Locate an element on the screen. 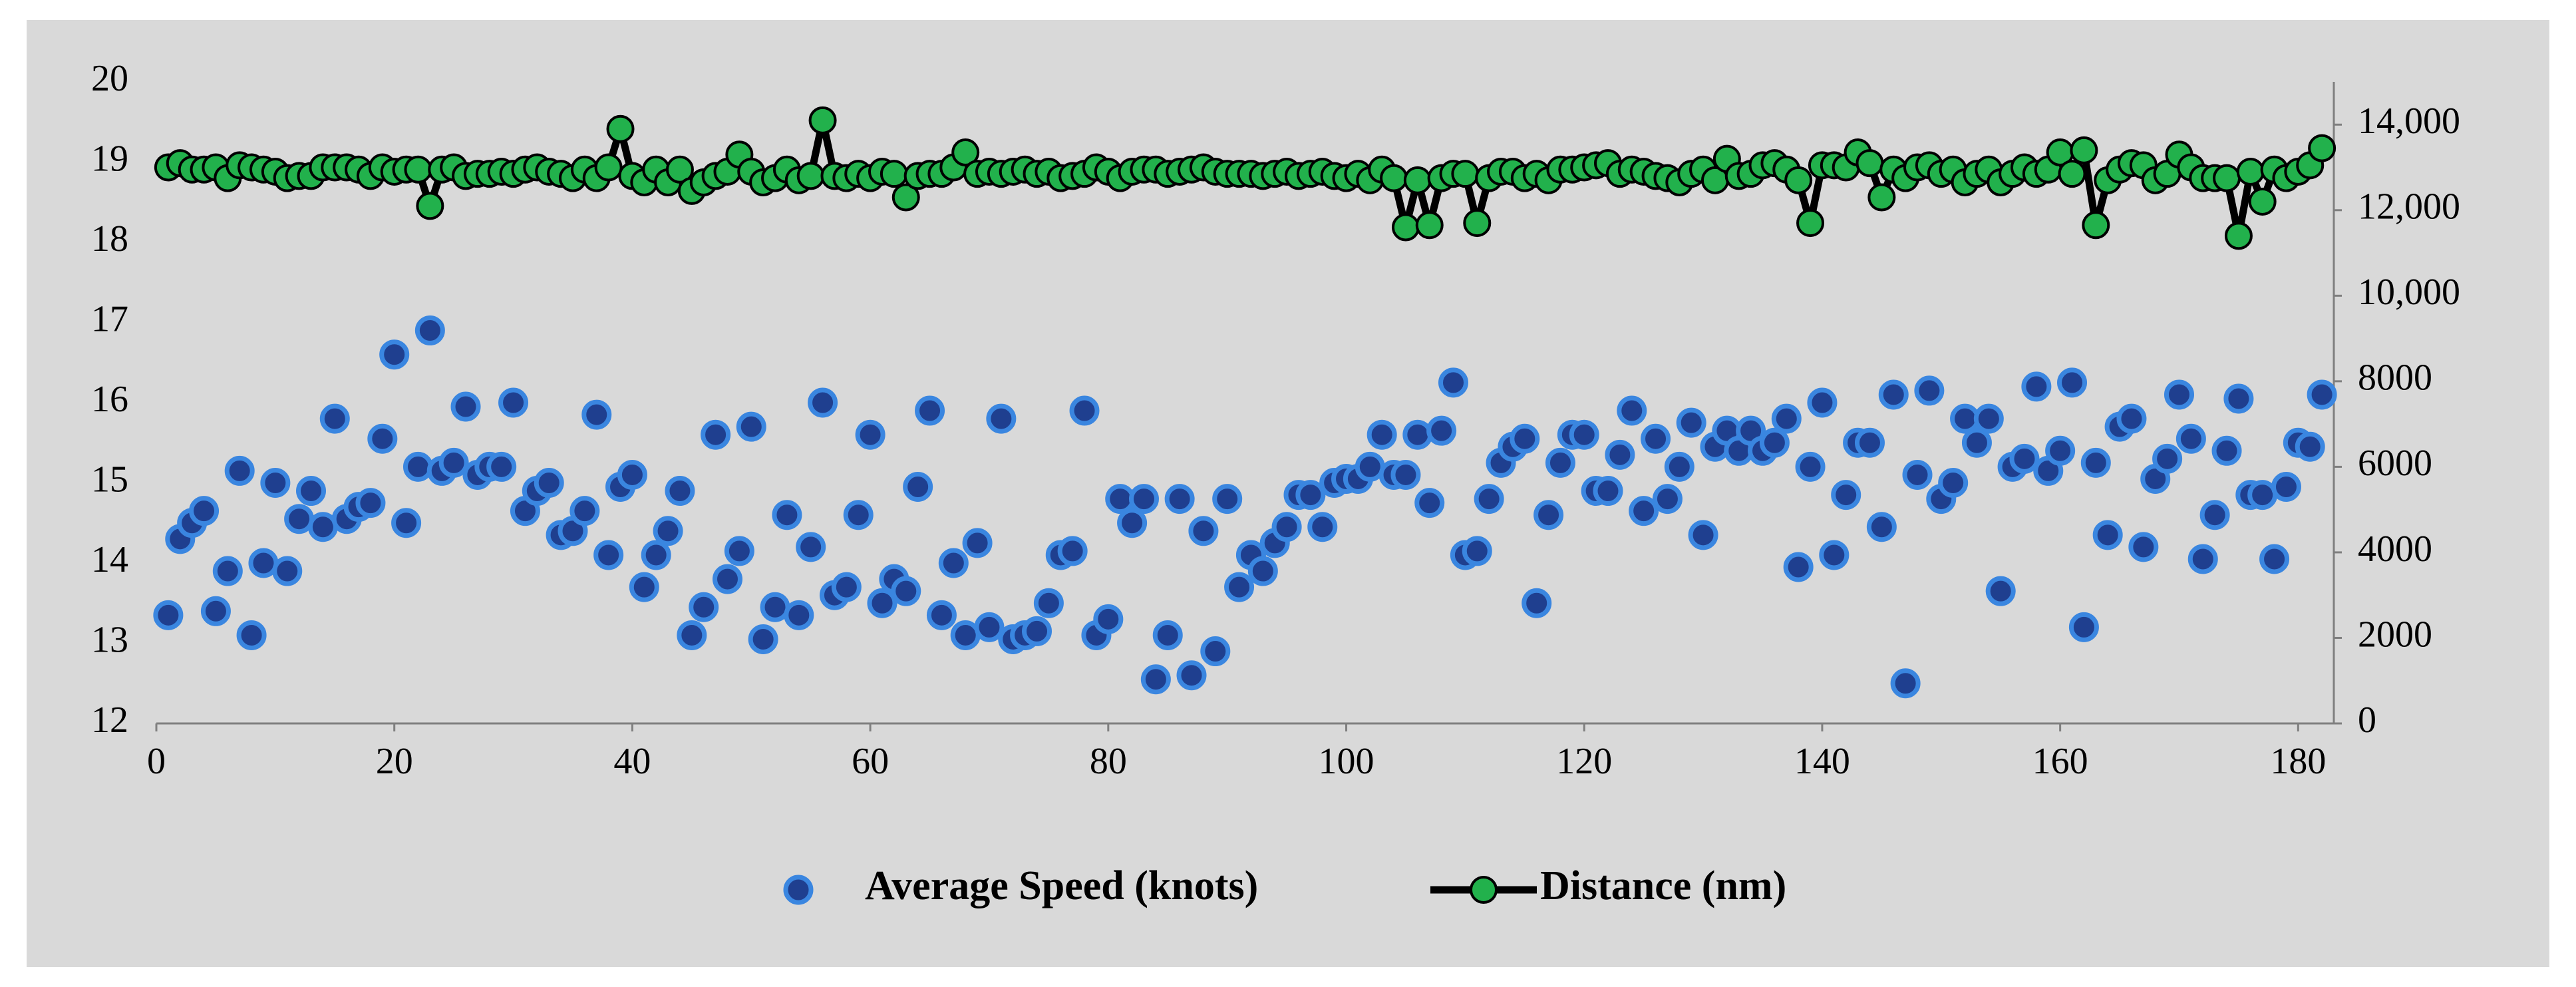 The image size is (2576, 987). y-tick-label: 16 is located at coordinates (109, 400).